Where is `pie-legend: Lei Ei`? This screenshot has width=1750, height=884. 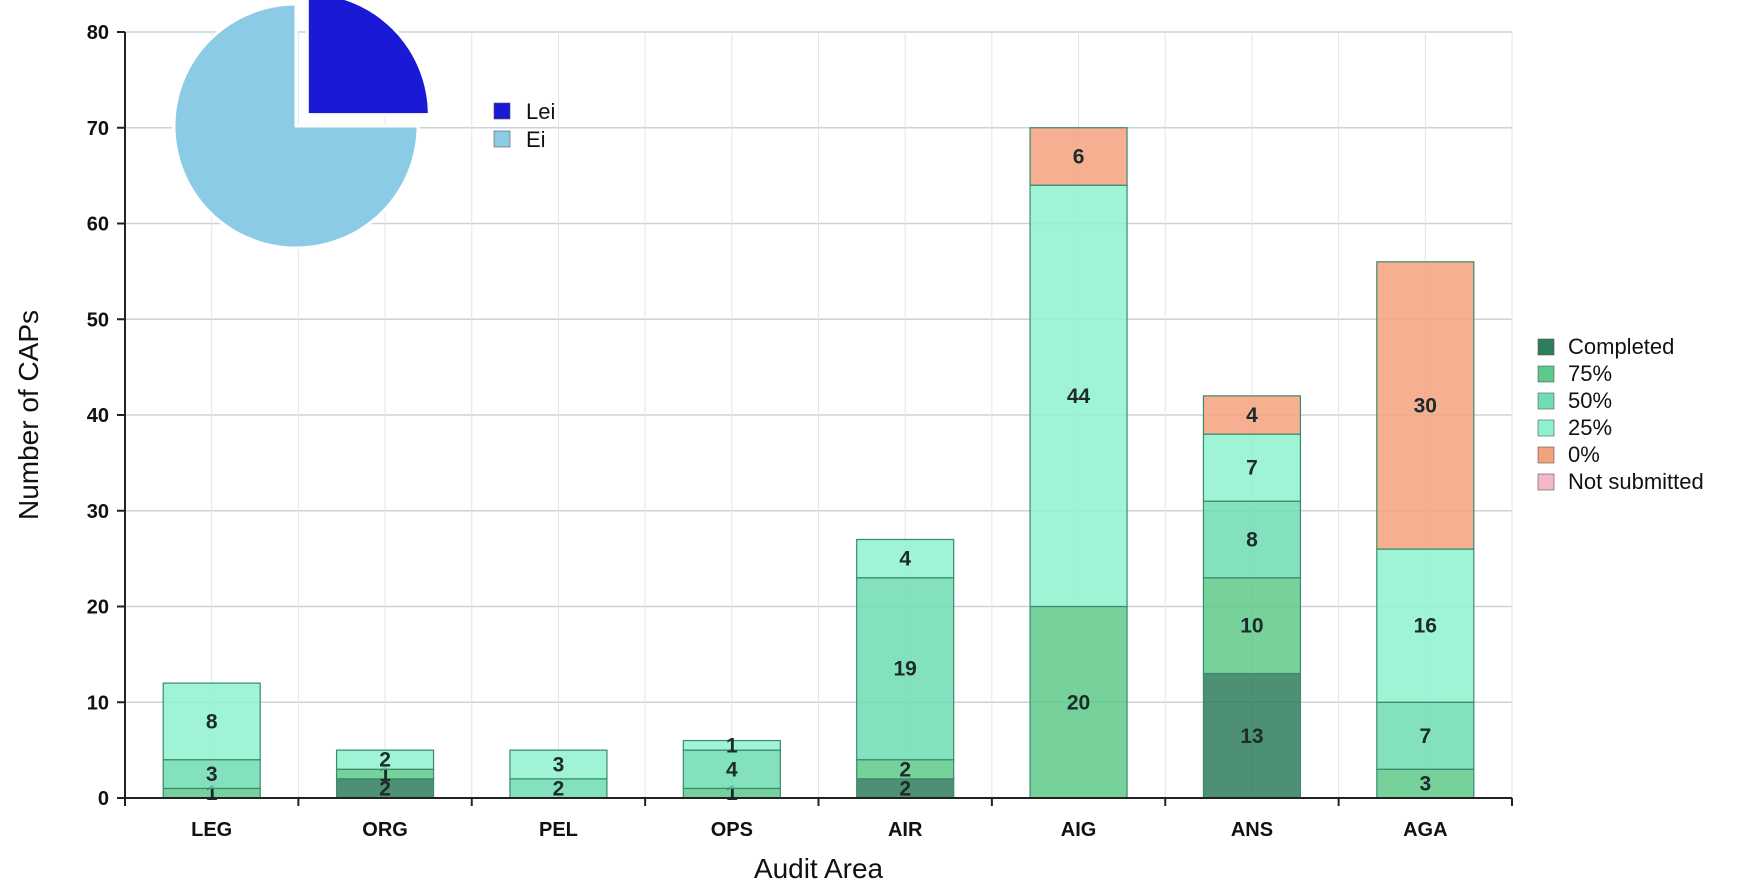
pie-legend: Lei Ei is located at coordinates (524, 125).